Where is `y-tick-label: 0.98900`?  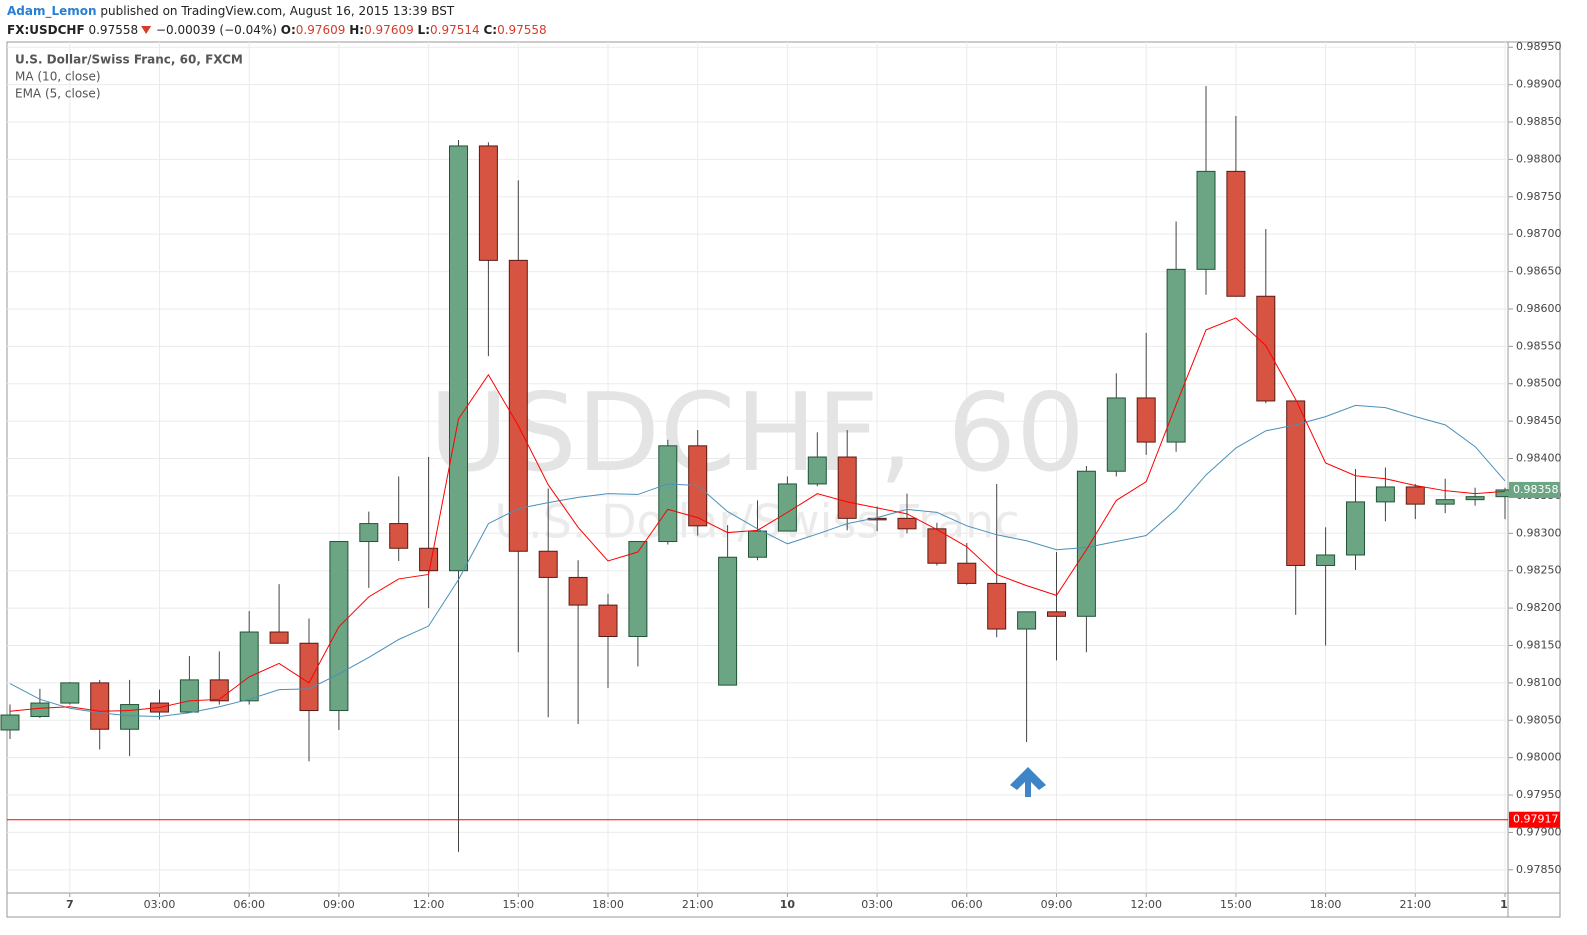
y-tick-label: 0.98900 is located at coordinates (1539, 84).